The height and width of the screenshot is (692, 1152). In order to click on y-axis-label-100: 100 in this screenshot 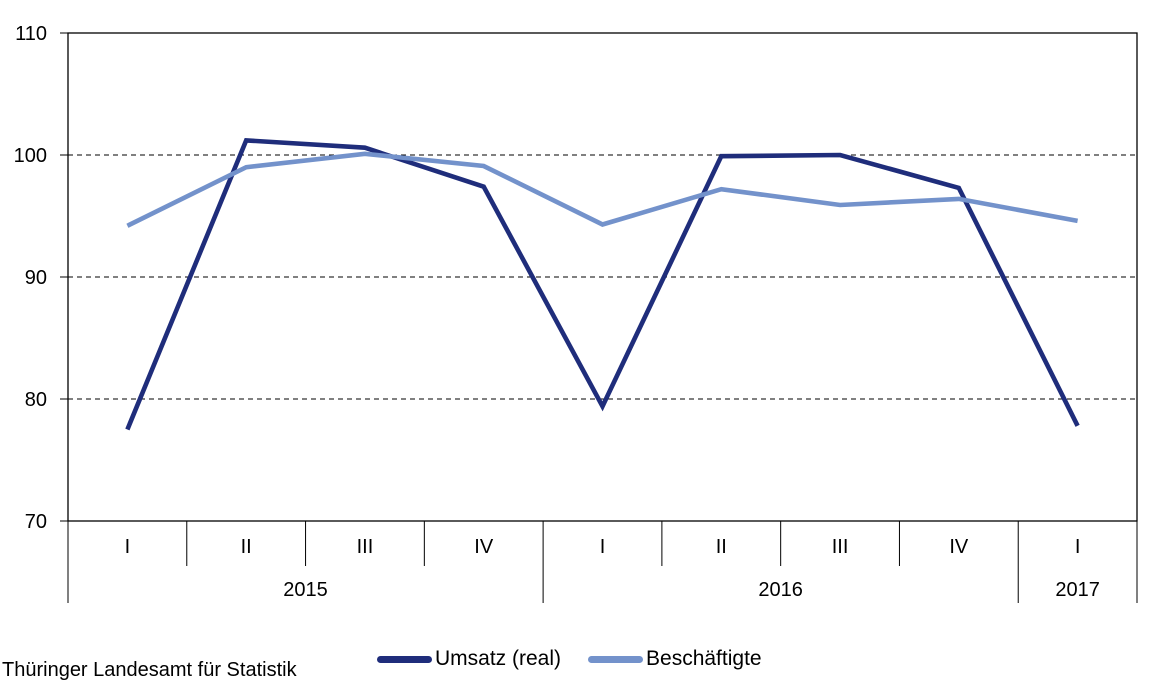, I will do `click(30, 156)`.